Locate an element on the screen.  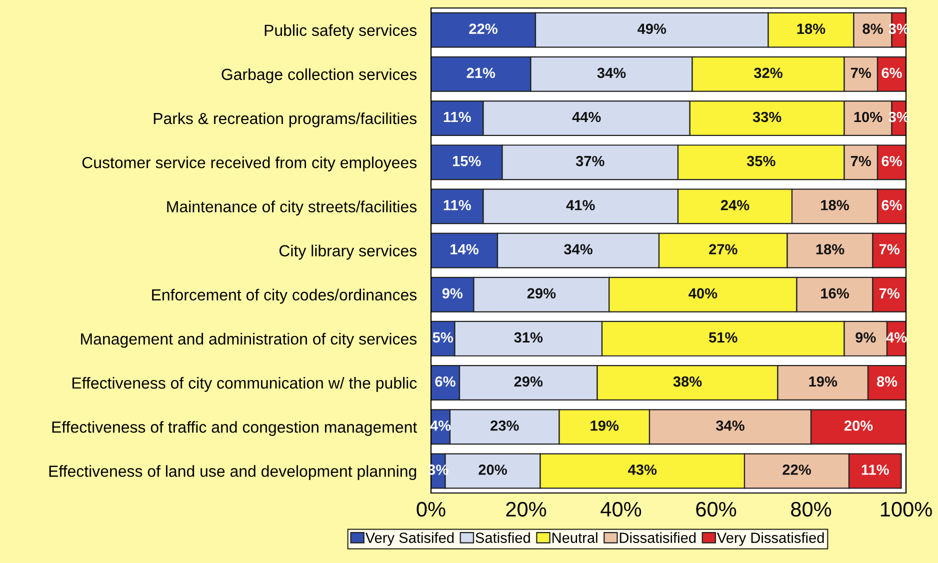
data-label: 40% is located at coordinates (703, 293).